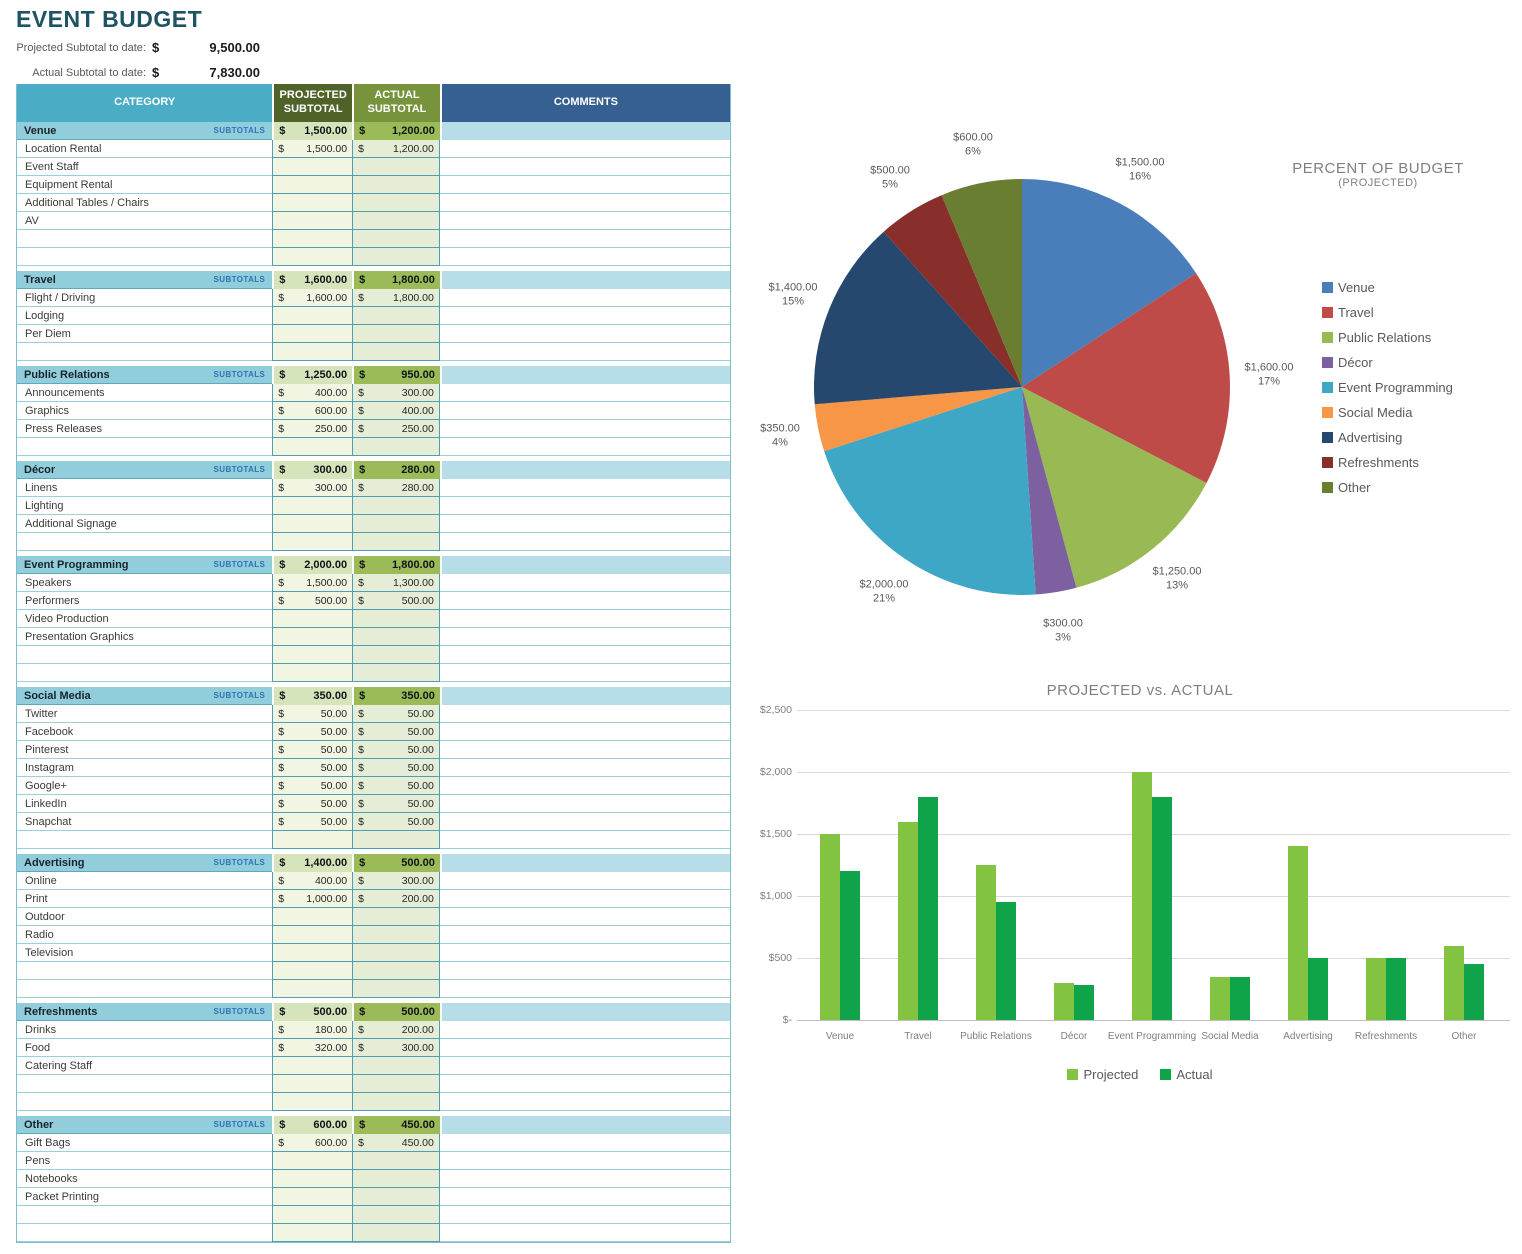 Image resolution: width=1522 pixels, height=1254 pixels. I want to click on item-name-cell: Catering Staff, so click(145, 1066).